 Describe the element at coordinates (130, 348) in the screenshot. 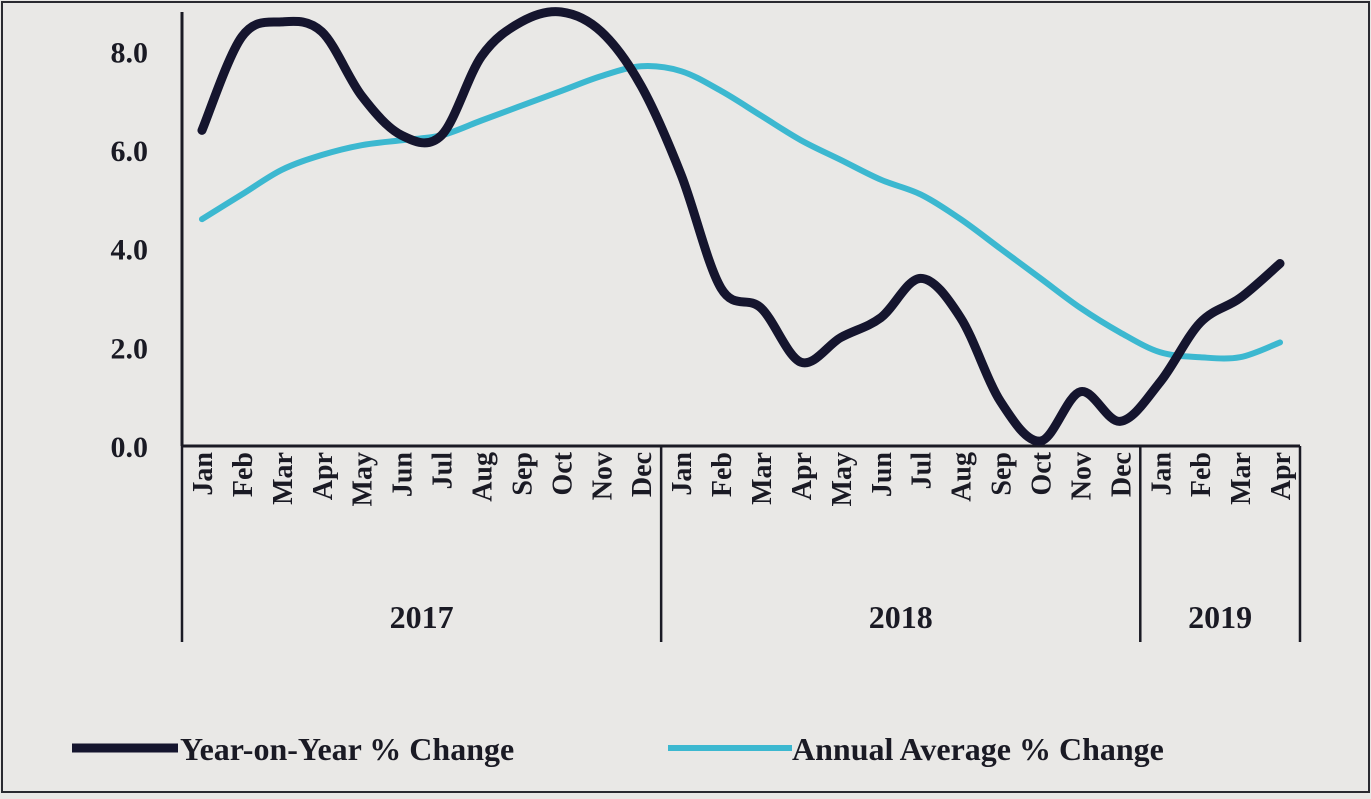

I see `y-tick-label: 2.0` at that location.